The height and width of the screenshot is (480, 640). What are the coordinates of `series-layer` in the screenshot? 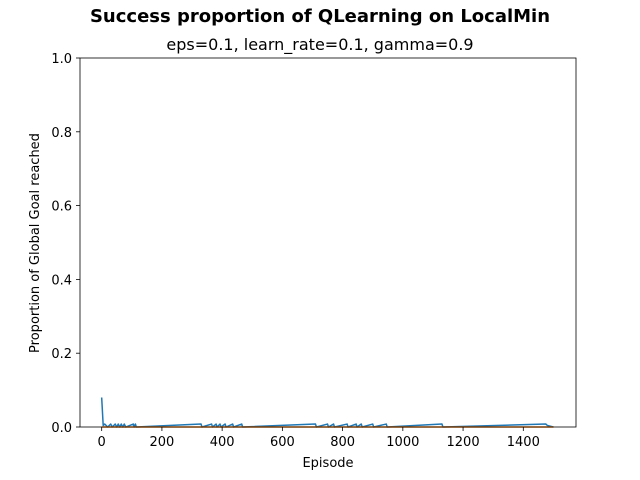 It's located at (327, 412).